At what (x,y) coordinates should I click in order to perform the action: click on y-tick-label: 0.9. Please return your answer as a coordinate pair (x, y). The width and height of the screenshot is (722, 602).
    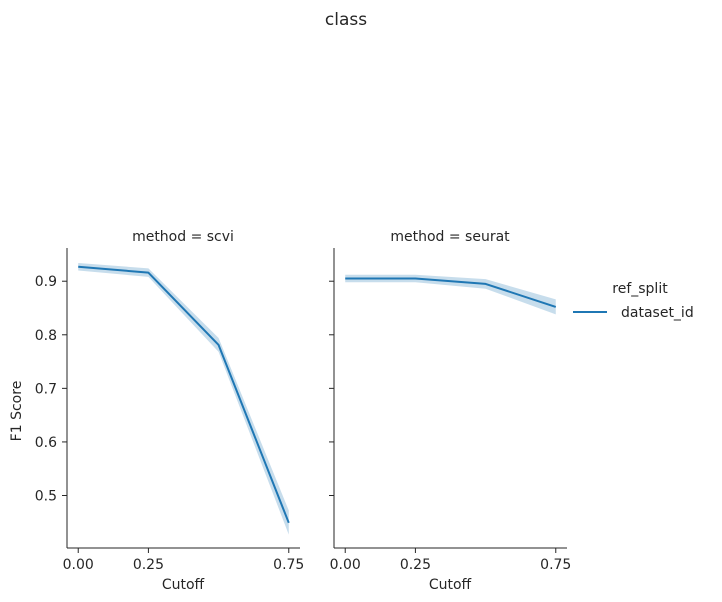
    Looking at the image, I should click on (46, 282).